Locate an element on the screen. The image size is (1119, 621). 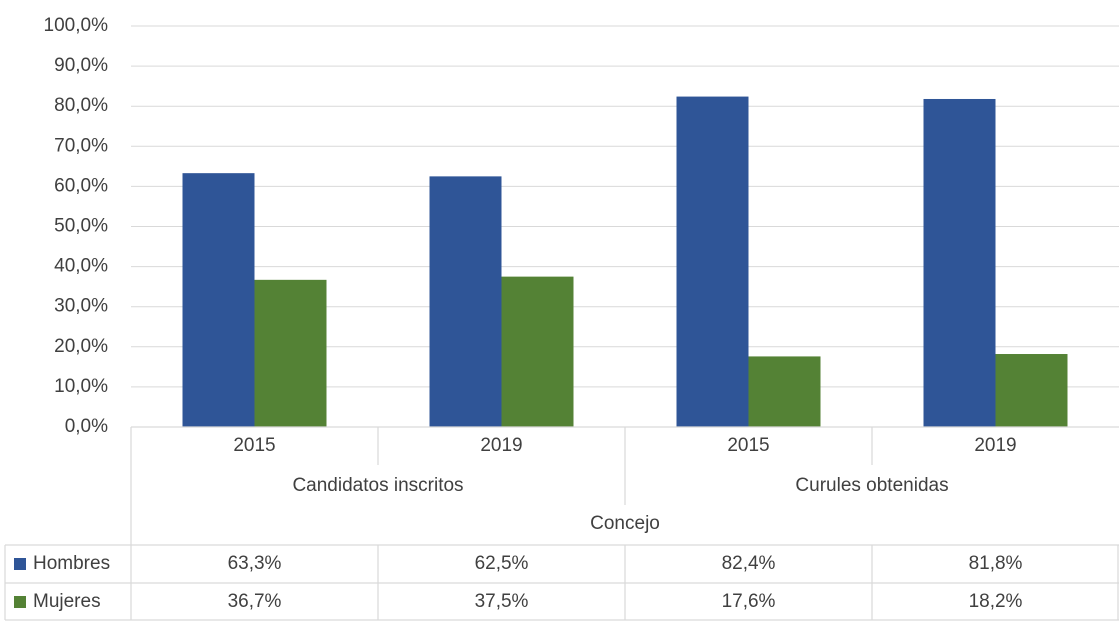
table-value: 81,8% is located at coordinates (996, 563).